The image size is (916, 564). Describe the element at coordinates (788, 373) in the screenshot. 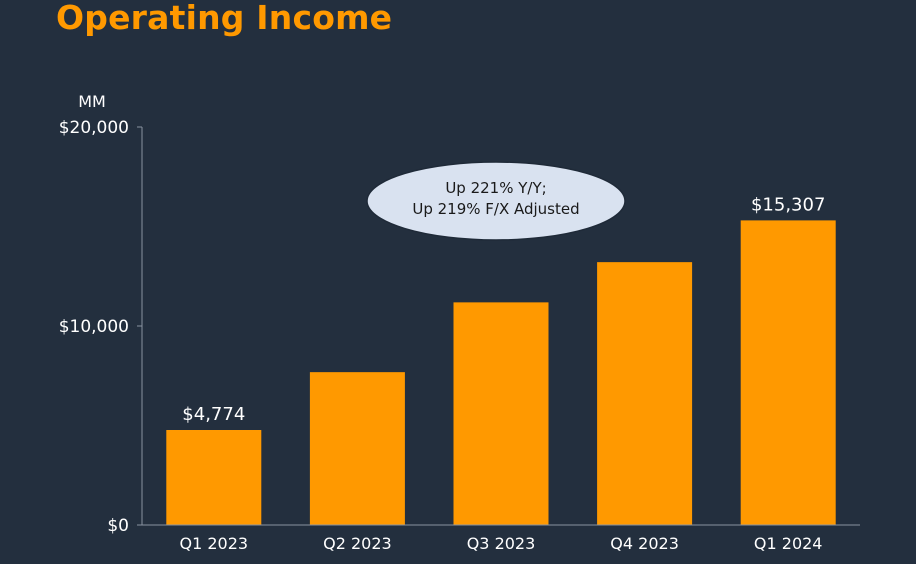

I see `bar-q1-2024` at that location.